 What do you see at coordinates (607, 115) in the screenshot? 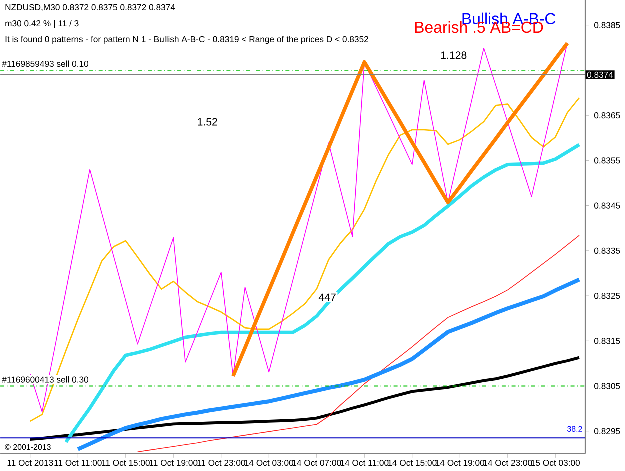
I see `y-tick-label: 0.8365` at bounding box center [607, 115].